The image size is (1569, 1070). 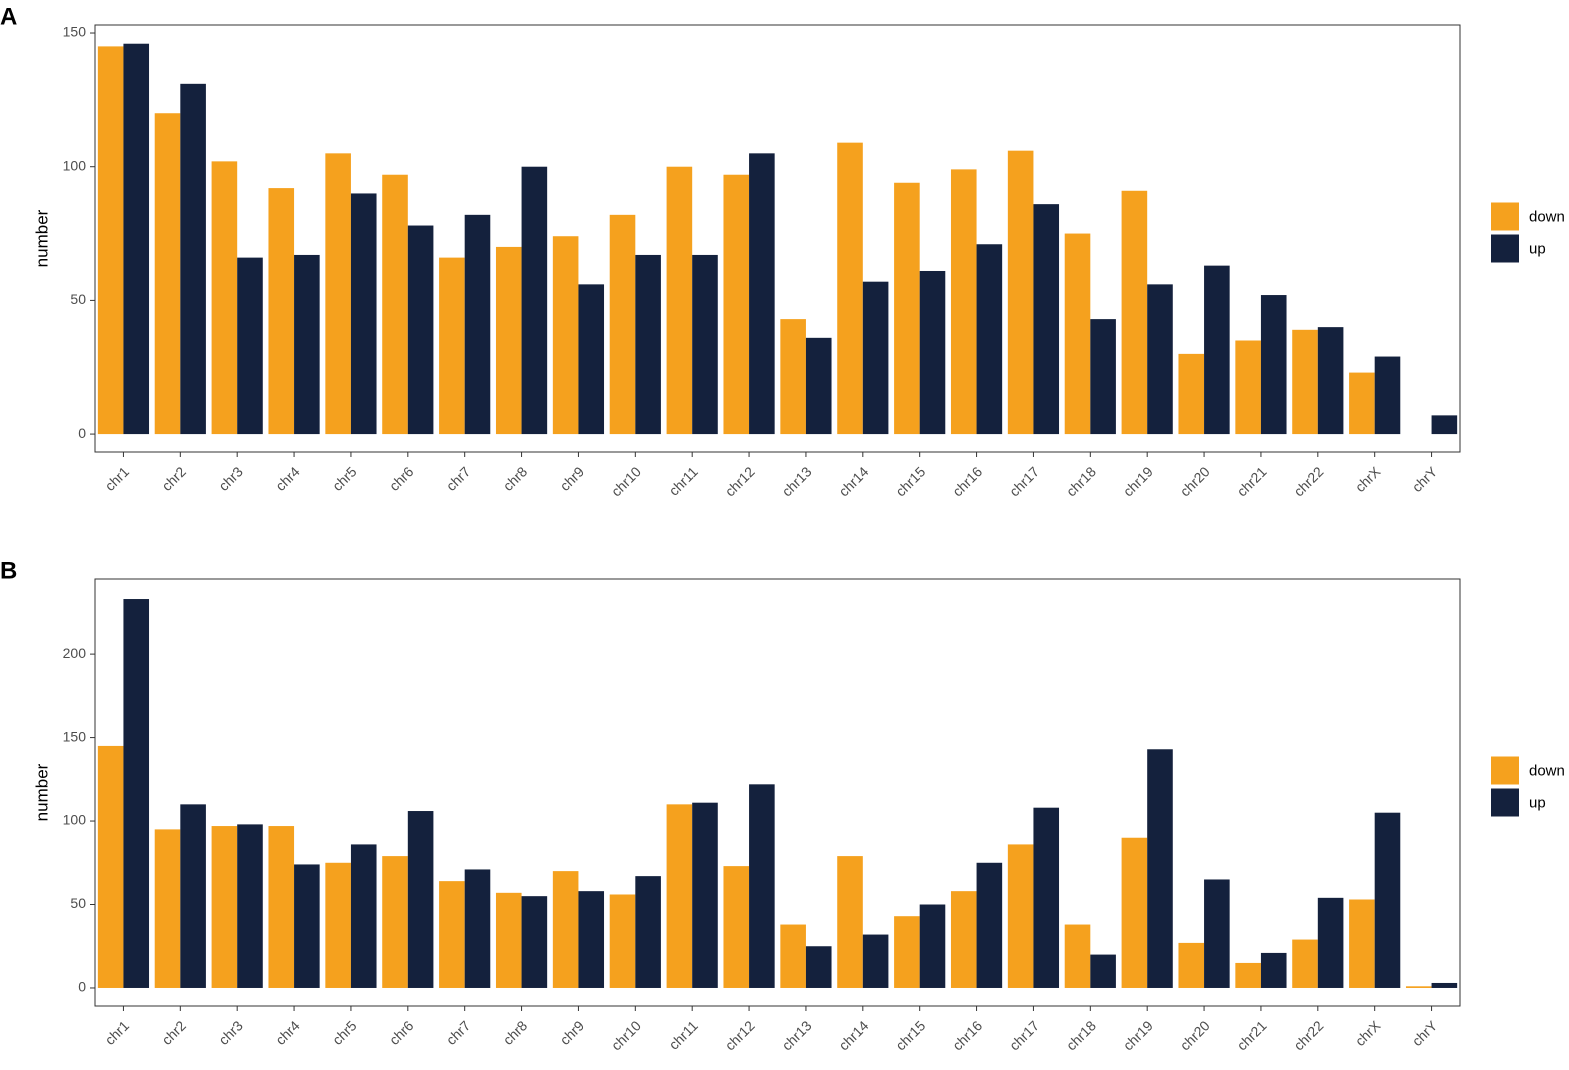 What do you see at coordinates (1537, 248) in the screenshot?
I see `legend-label: up` at bounding box center [1537, 248].